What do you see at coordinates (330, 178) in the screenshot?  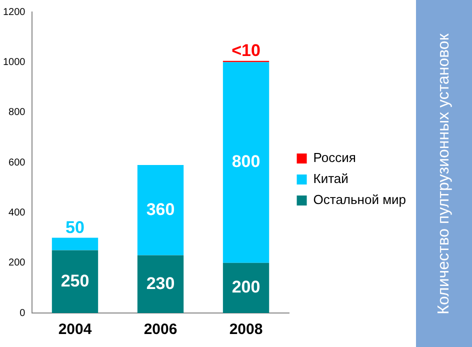 I see `legend-label: Китай` at bounding box center [330, 178].